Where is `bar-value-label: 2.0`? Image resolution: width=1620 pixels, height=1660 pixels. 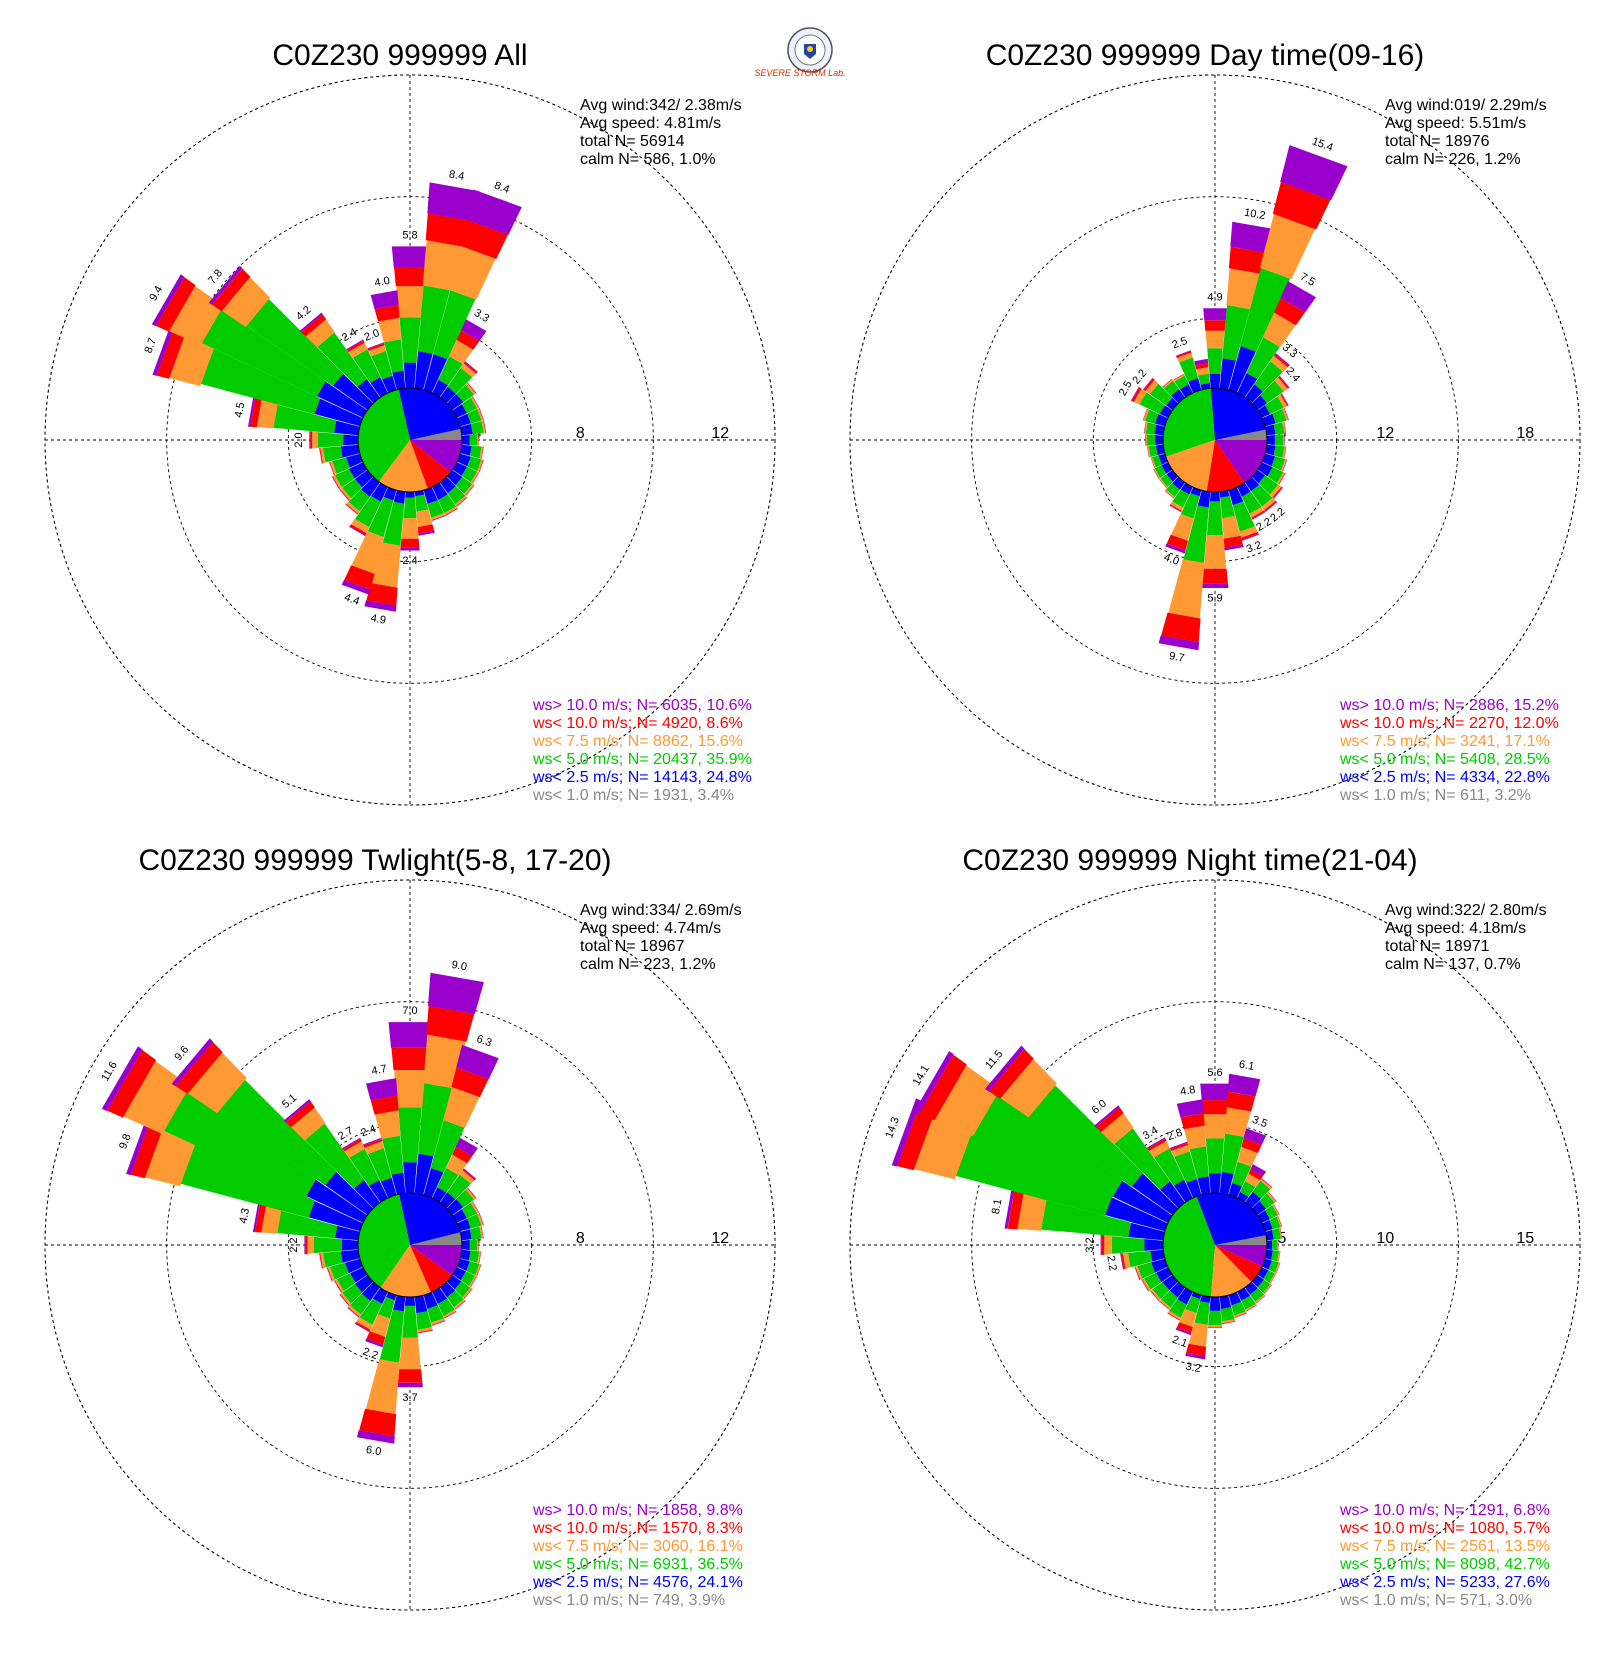 bar-value-label: 2.0 is located at coordinates (299, 439).